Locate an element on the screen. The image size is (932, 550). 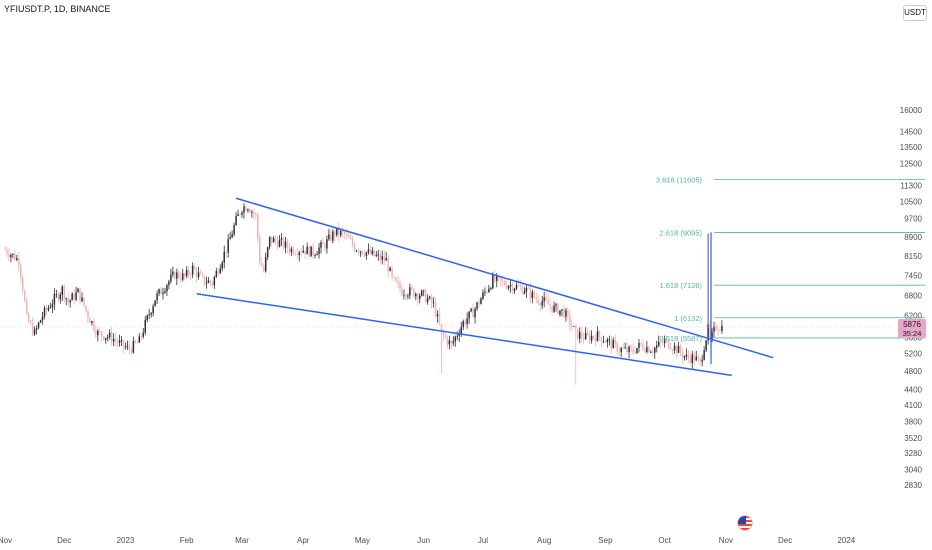
x-tick-label: Sep is located at coordinates (605, 540).